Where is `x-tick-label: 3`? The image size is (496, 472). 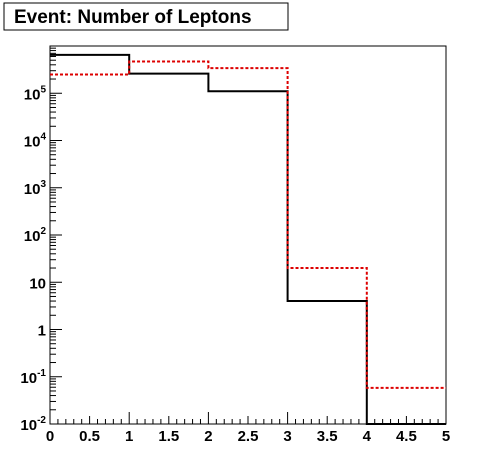 x-tick-label: 3 is located at coordinates (287, 436).